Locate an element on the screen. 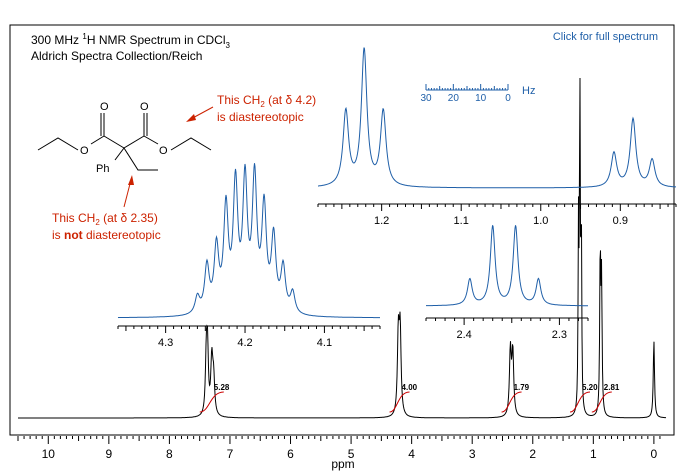  molecular-structure is located at coordinates (124, 142).